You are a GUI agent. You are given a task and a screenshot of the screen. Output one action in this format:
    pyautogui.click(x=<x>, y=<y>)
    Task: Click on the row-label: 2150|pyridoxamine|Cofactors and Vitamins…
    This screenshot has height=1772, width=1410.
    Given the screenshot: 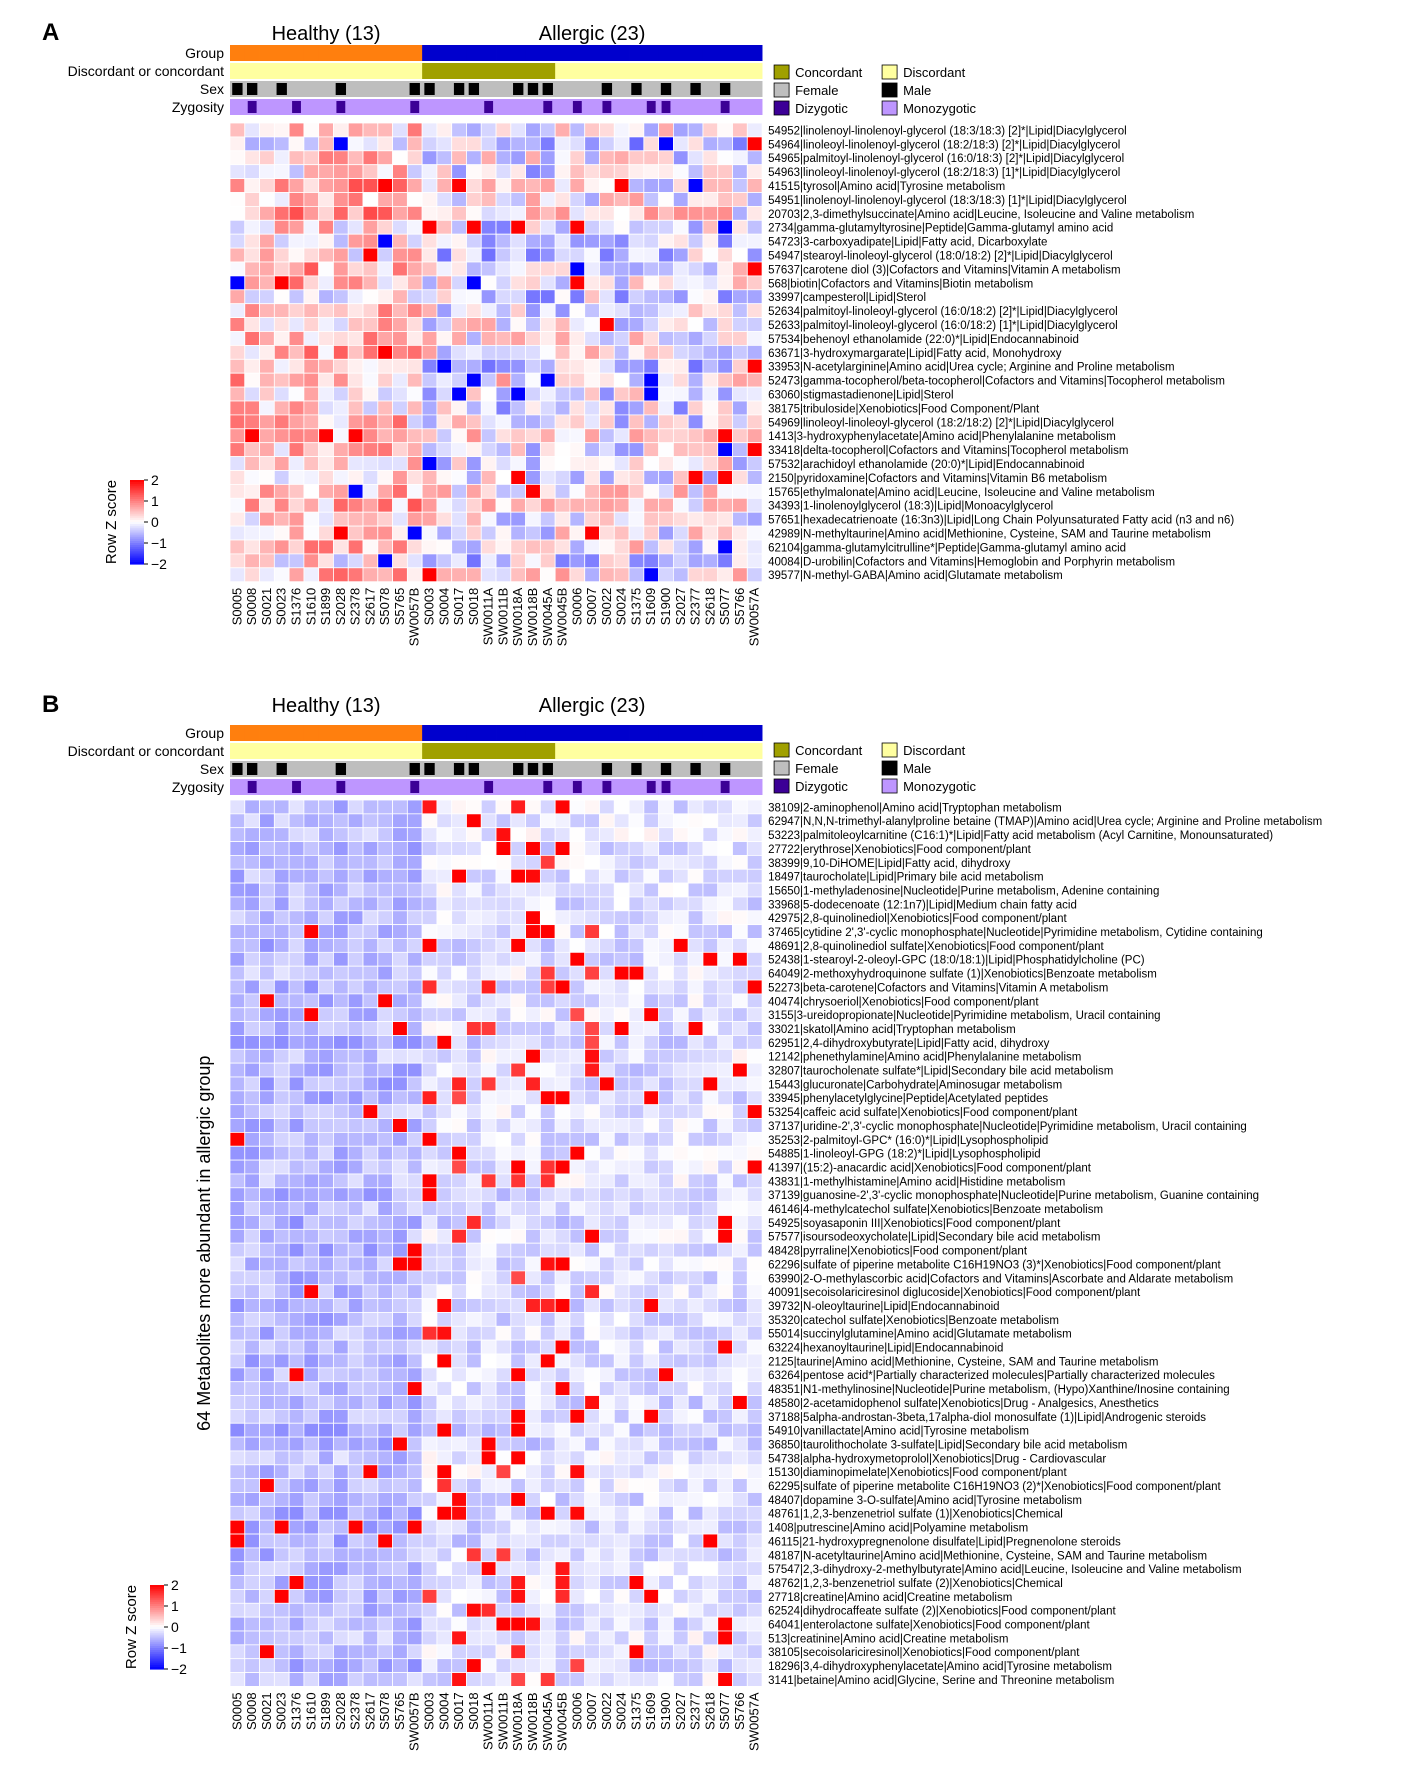 What is the action you would take?
    pyautogui.click(x=937, y=479)
    